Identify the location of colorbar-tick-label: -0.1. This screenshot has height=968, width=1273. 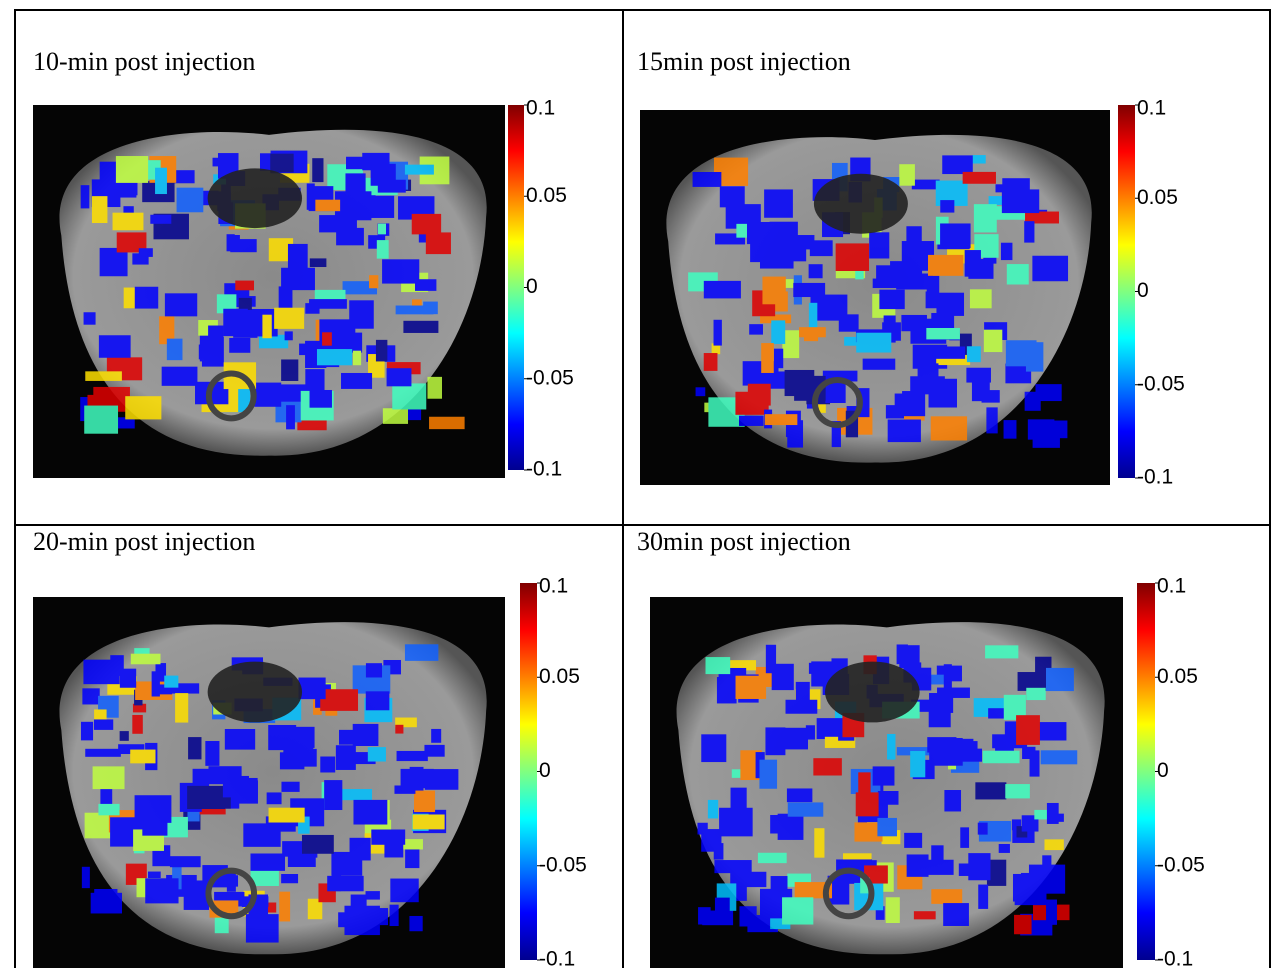
(1155, 477).